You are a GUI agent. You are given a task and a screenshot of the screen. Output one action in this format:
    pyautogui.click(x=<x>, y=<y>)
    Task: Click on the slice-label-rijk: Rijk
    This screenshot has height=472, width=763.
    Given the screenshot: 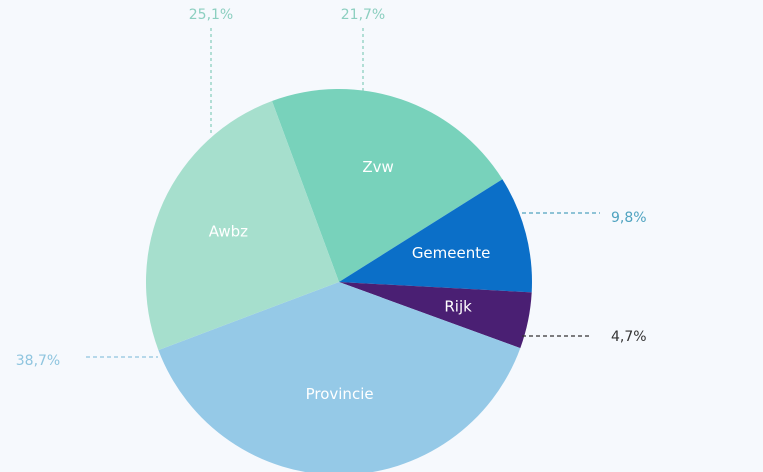 What is the action you would take?
    pyautogui.click(x=458, y=306)
    